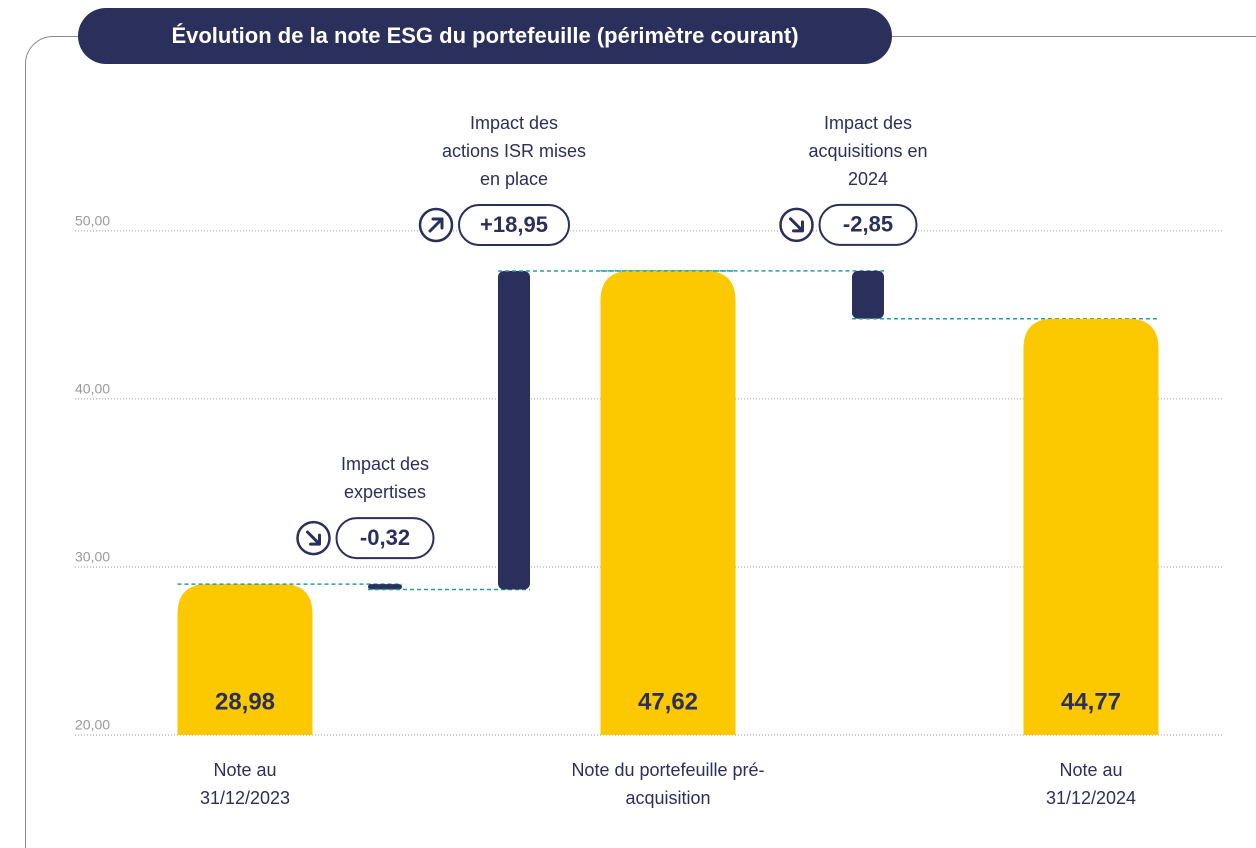 This screenshot has height=848, width=1256. What do you see at coordinates (514, 151) in the screenshot?
I see `impact-label: Impact des actions ISR mises en place` at bounding box center [514, 151].